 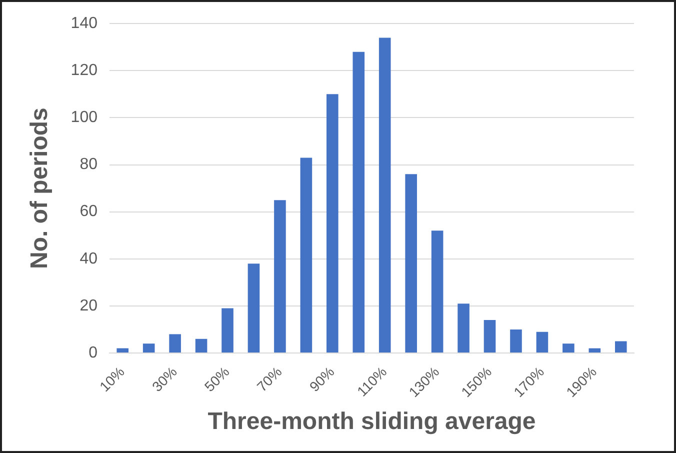 I want to click on y-axis-title: No. of periods, so click(x=40, y=188).